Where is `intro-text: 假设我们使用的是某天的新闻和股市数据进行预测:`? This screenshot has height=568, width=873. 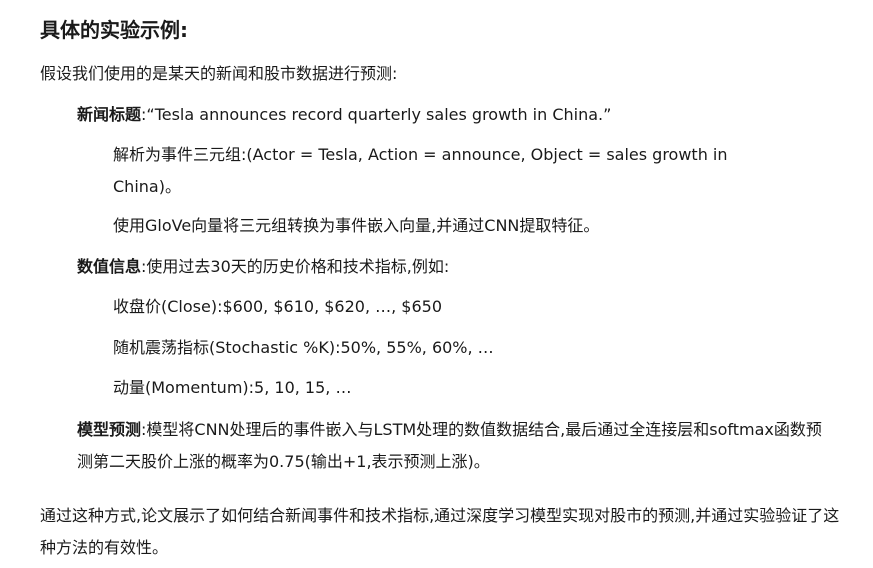 intro-text: 假设我们使用的是某天的新闻和股市数据进行预测: is located at coordinates (219, 73).